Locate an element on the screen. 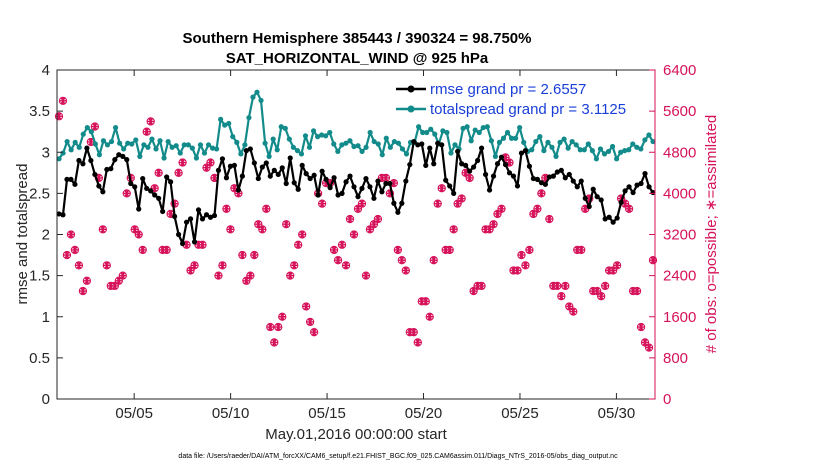 This screenshot has width=830, height=470. y-right-tick-label: 6400 is located at coordinates (679, 70).